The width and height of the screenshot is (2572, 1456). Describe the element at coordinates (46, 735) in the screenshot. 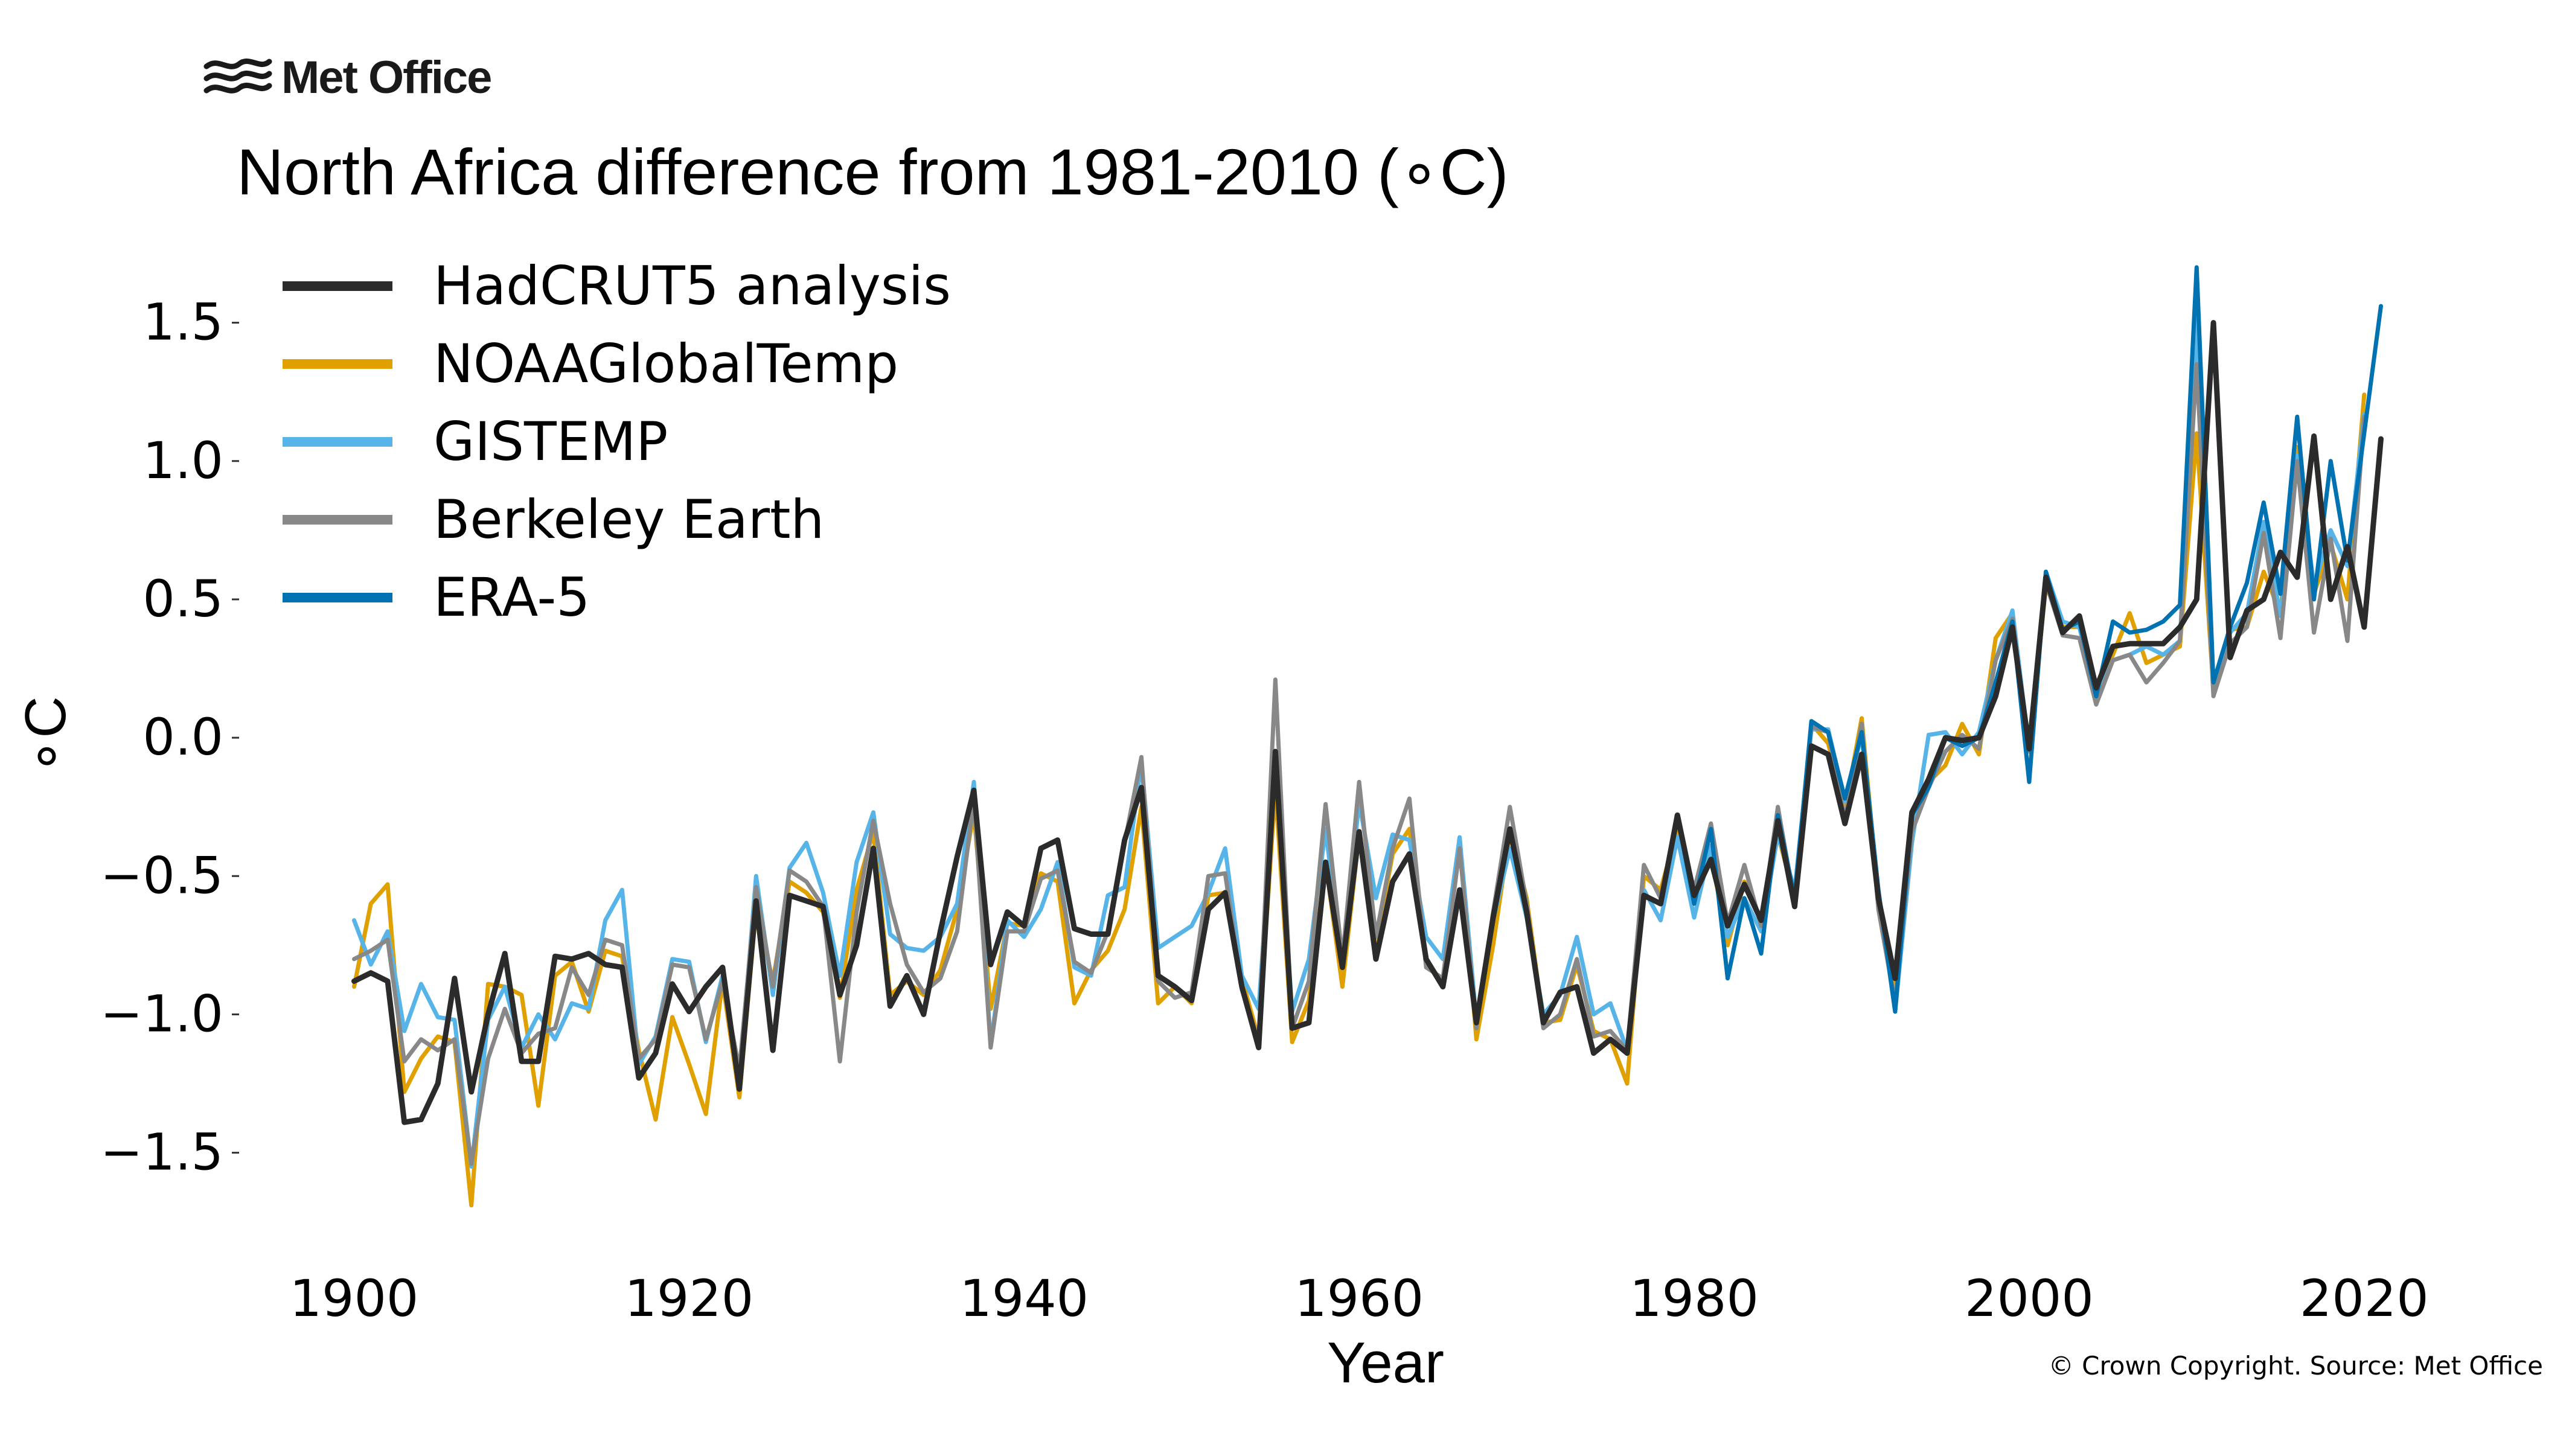

I see `y-axis-label: ∘C` at that location.